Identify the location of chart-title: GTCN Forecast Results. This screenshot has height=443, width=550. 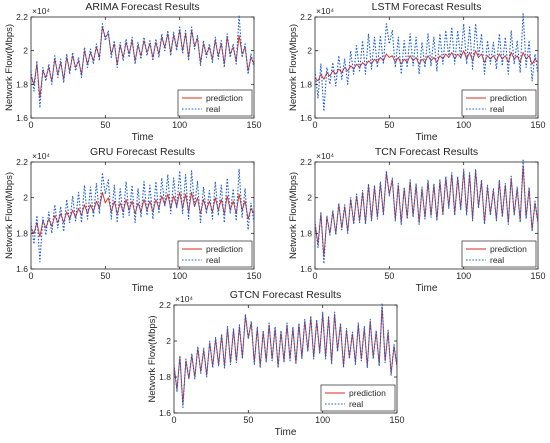
(285, 295).